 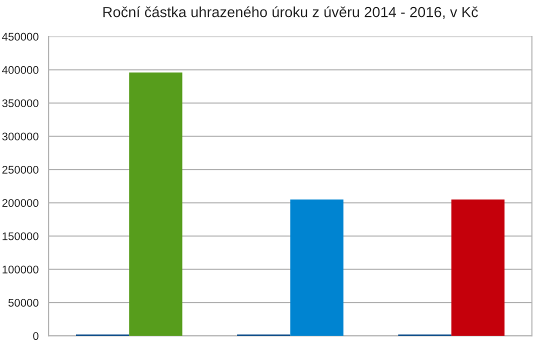 I want to click on chart-title: Roční částka uhrazeného úroku z úvěru 2014 - 2016, v Kč, so click(x=290, y=12).